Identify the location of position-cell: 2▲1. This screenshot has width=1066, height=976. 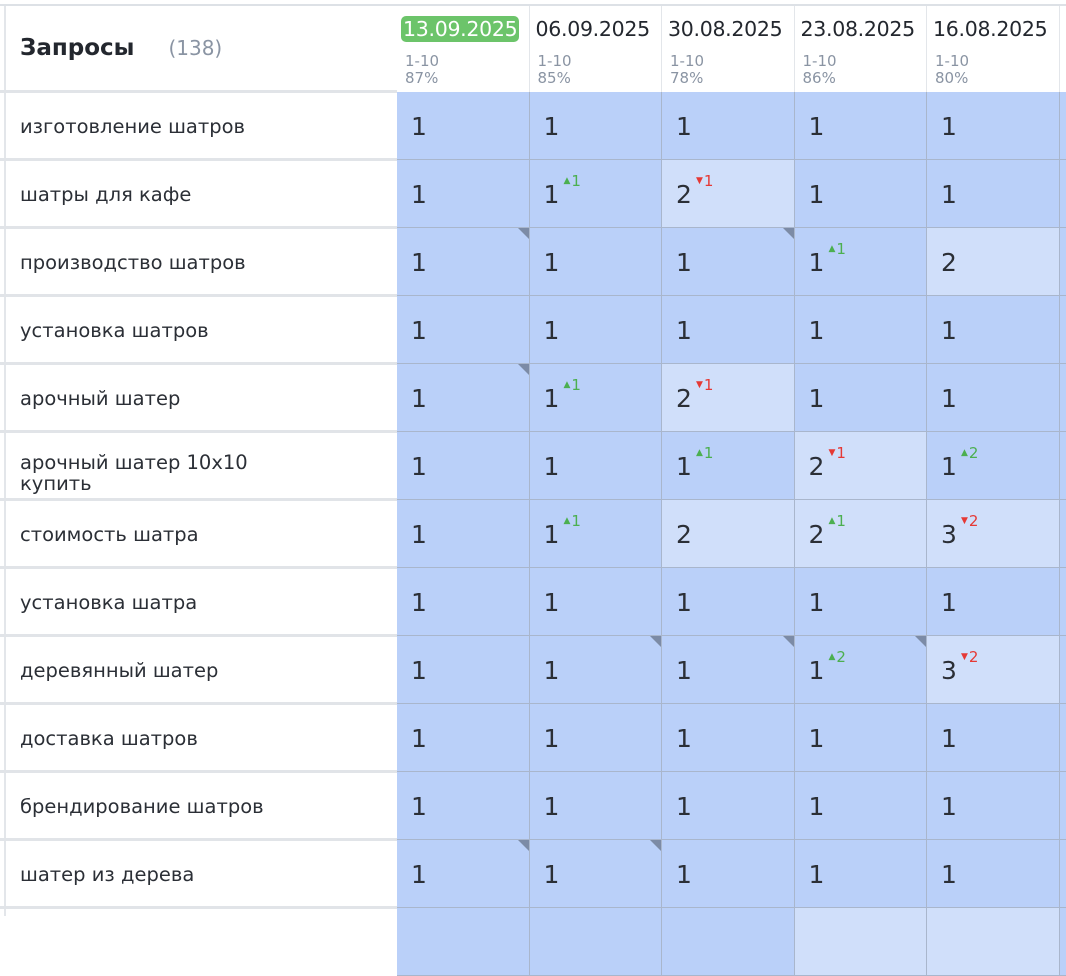
(861, 534).